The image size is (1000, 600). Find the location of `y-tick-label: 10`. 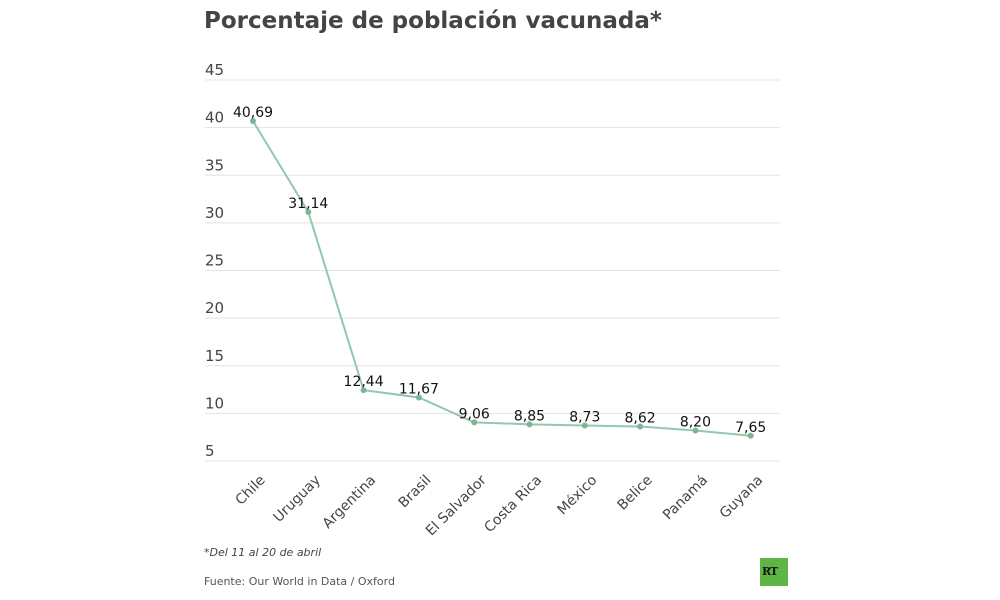

y-tick-label: 10 is located at coordinates (214, 403).